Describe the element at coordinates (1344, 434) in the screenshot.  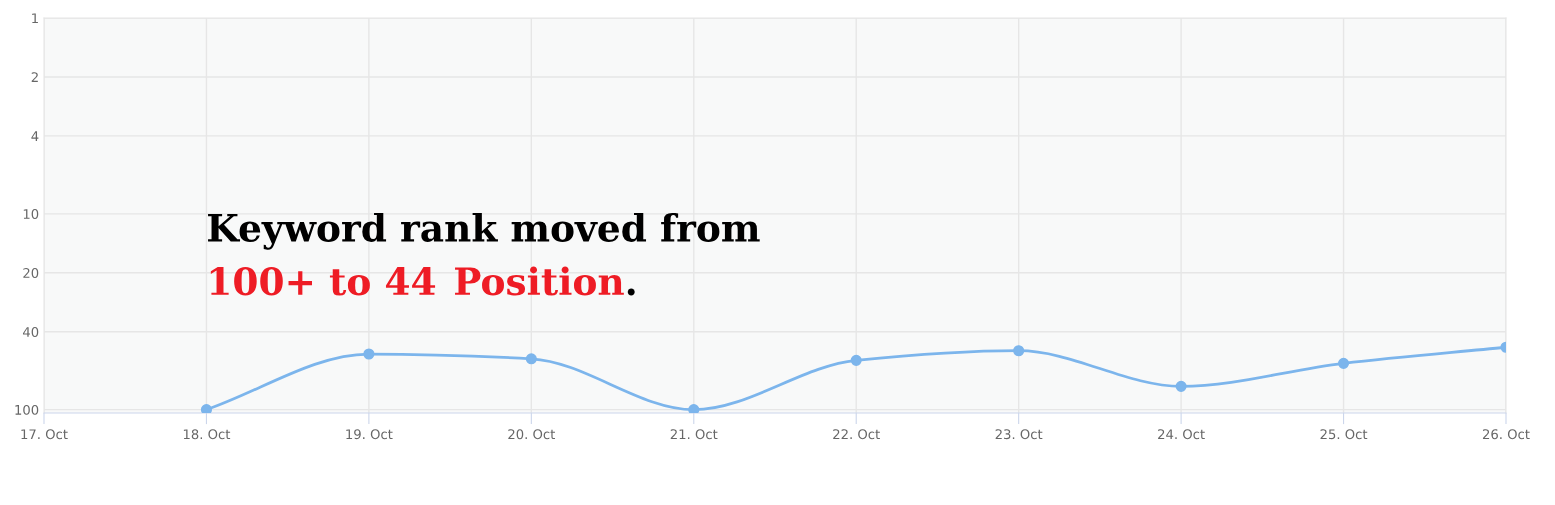
I see `x-tick-label: 25. Oct` at that location.